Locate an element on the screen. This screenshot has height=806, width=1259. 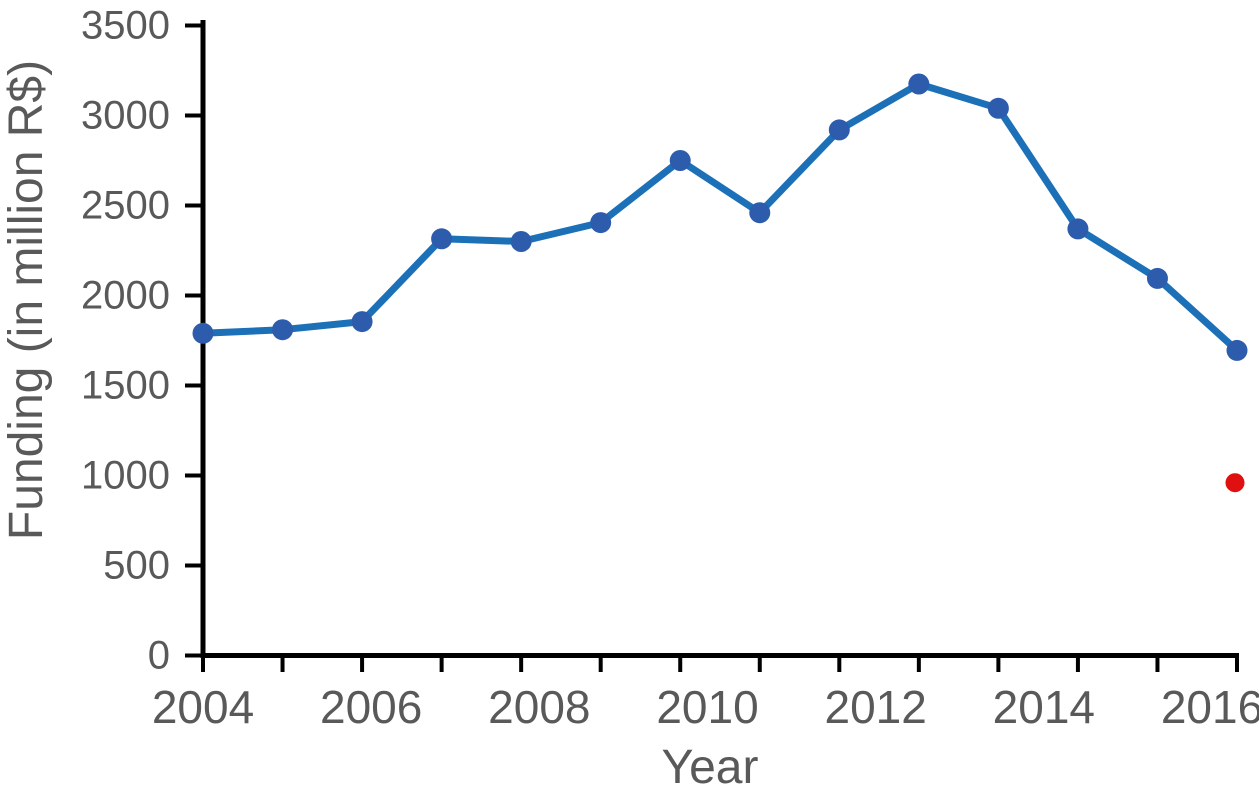
x-tick-label-2016: 2016 is located at coordinates (1210, 707).